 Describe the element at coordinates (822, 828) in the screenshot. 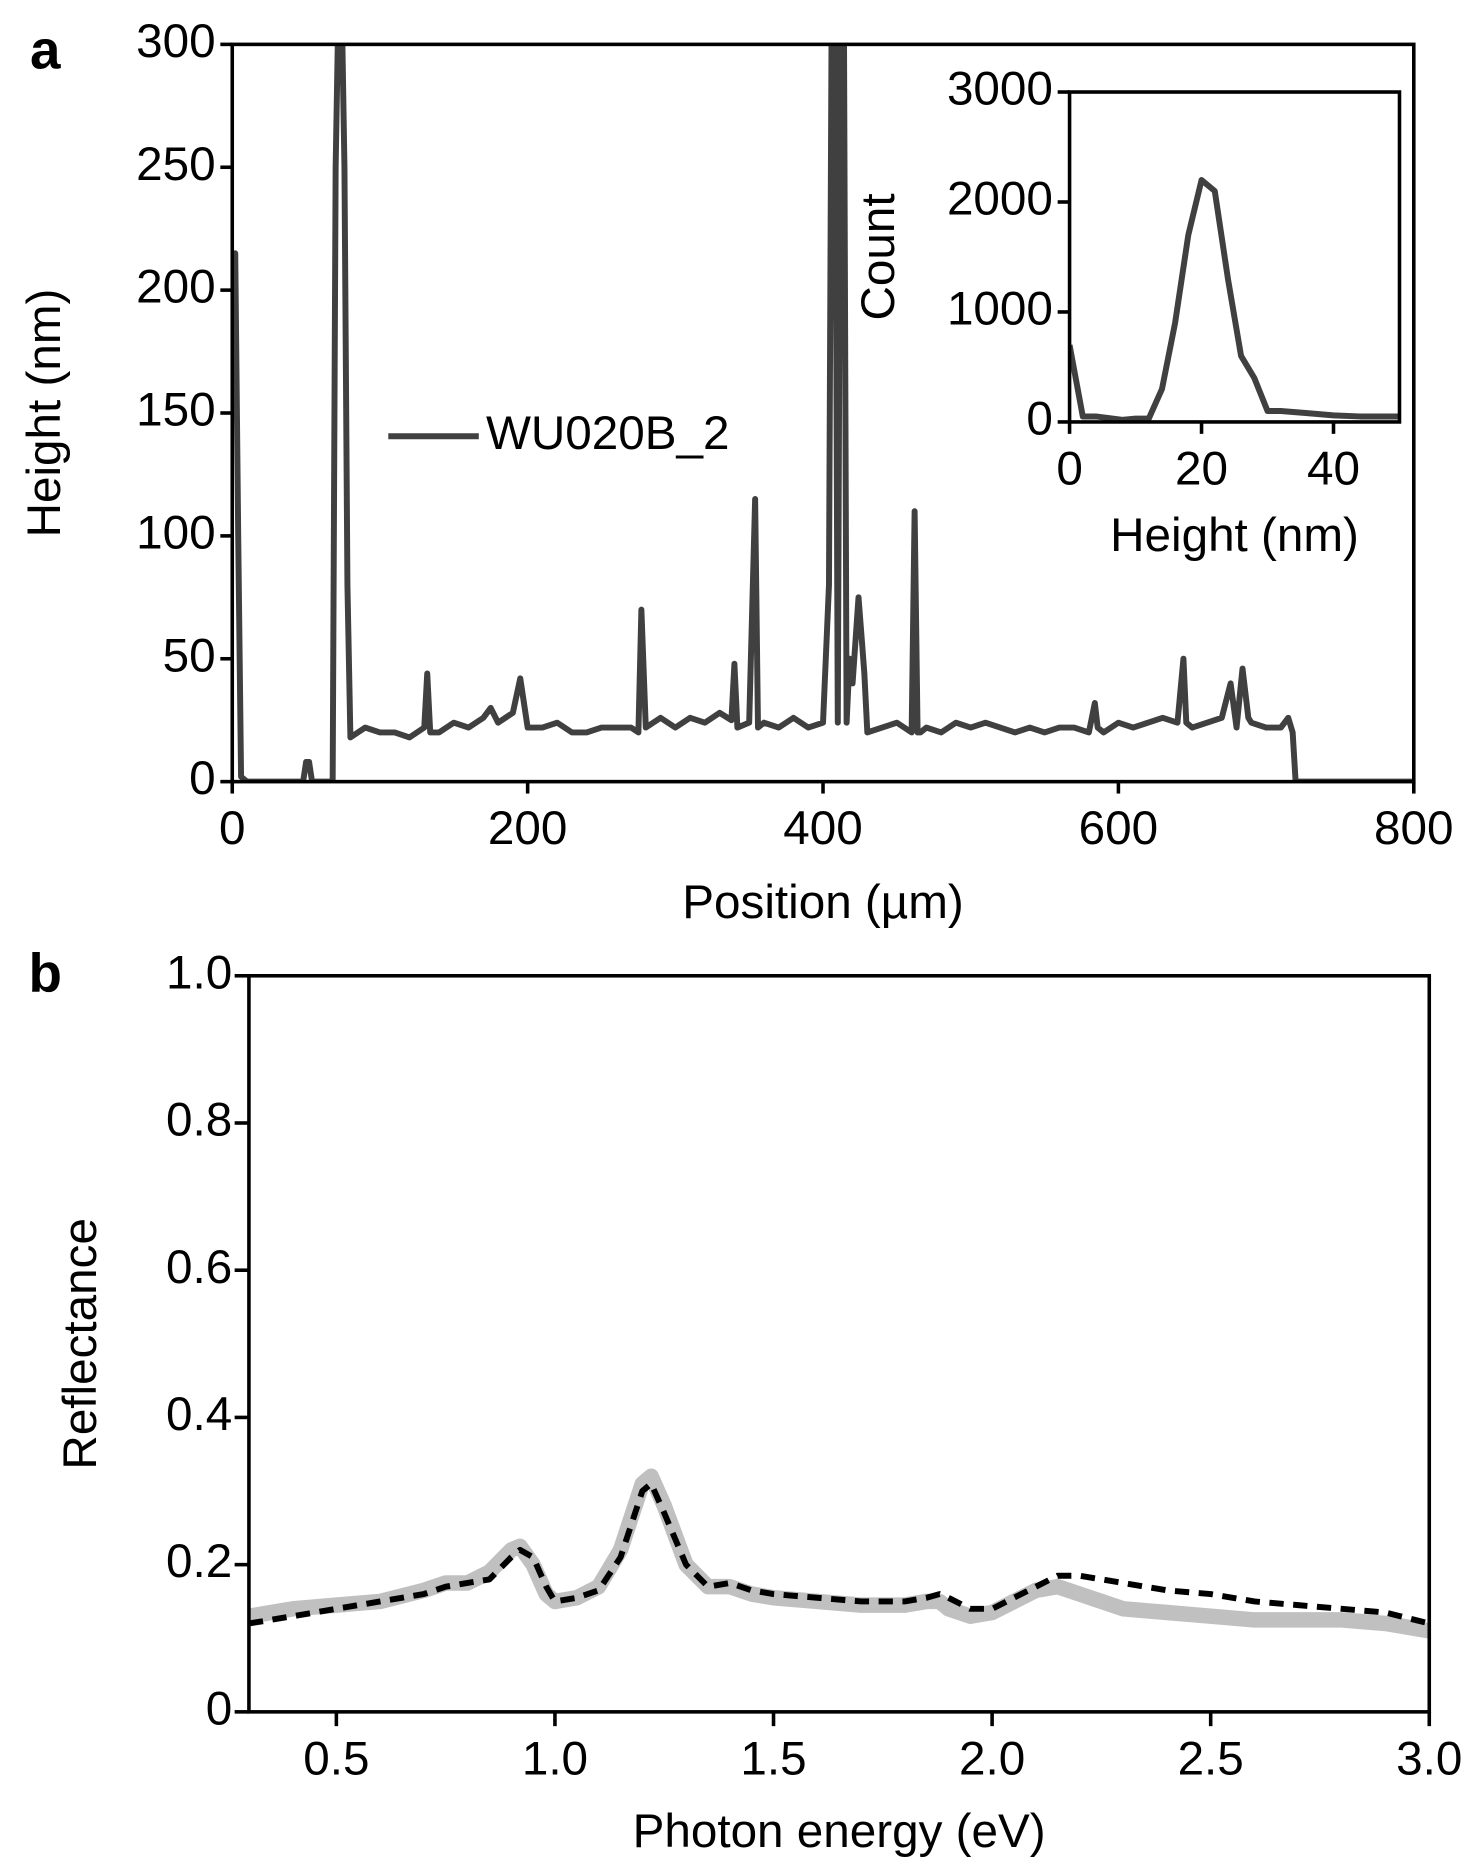

I see `x-tick-label: 400` at that location.